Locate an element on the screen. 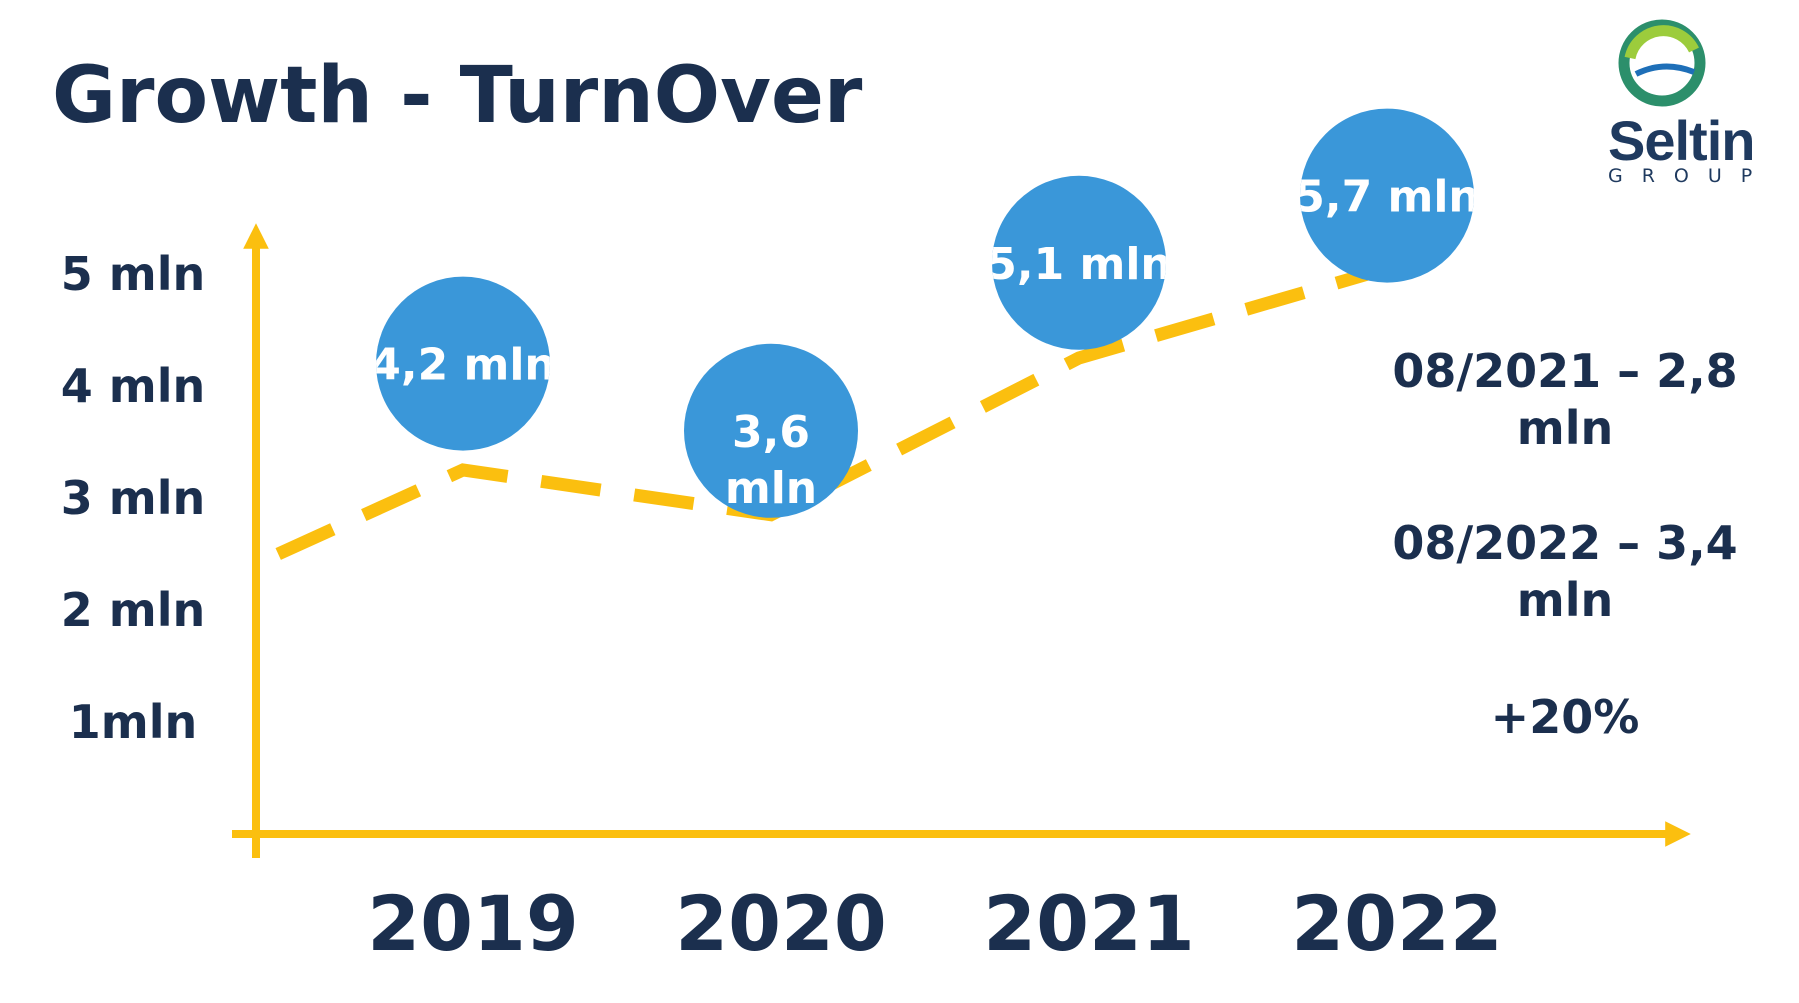 The height and width of the screenshot is (1003, 1799). bubble-value-label: 3,6 mln is located at coordinates (771, 460).